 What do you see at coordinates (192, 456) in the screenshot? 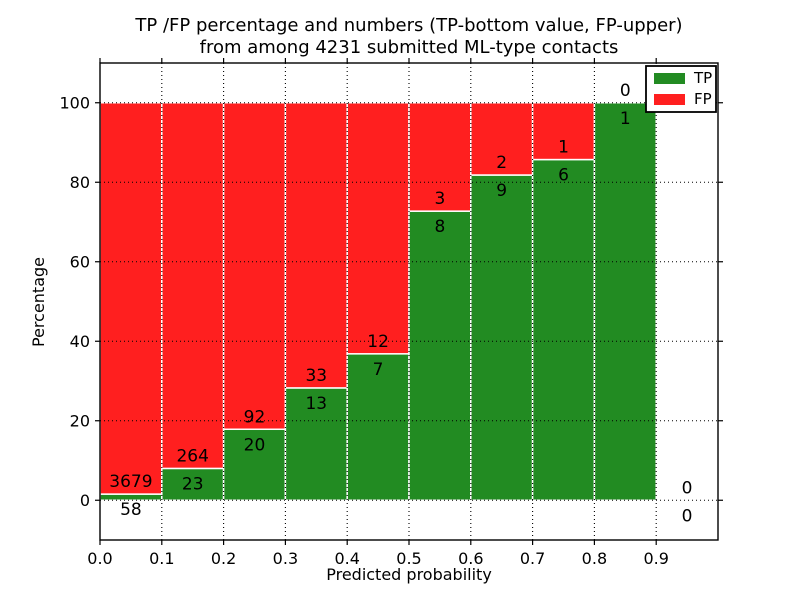
I see `fp-count-label: 264` at bounding box center [192, 456].